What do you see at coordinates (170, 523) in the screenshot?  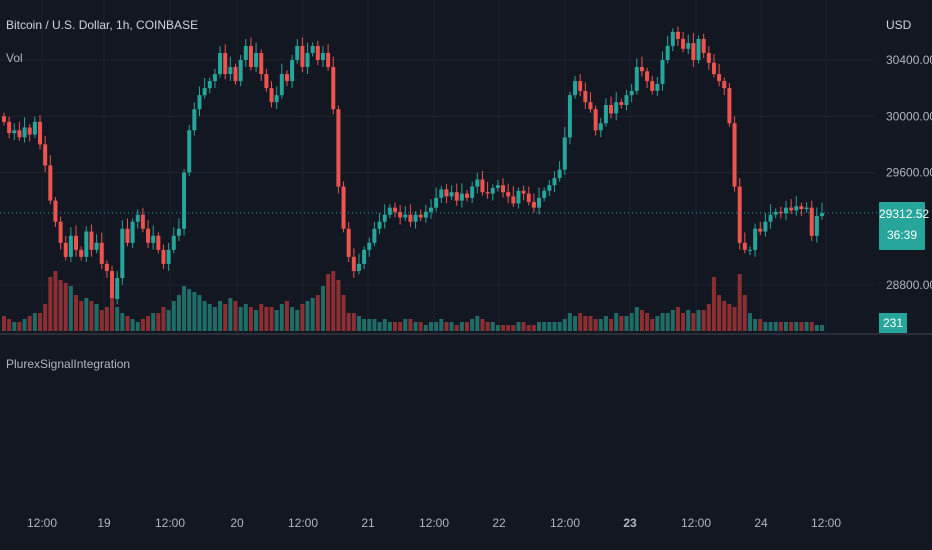 I see `x-tick-label: 12:00` at bounding box center [170, 523].